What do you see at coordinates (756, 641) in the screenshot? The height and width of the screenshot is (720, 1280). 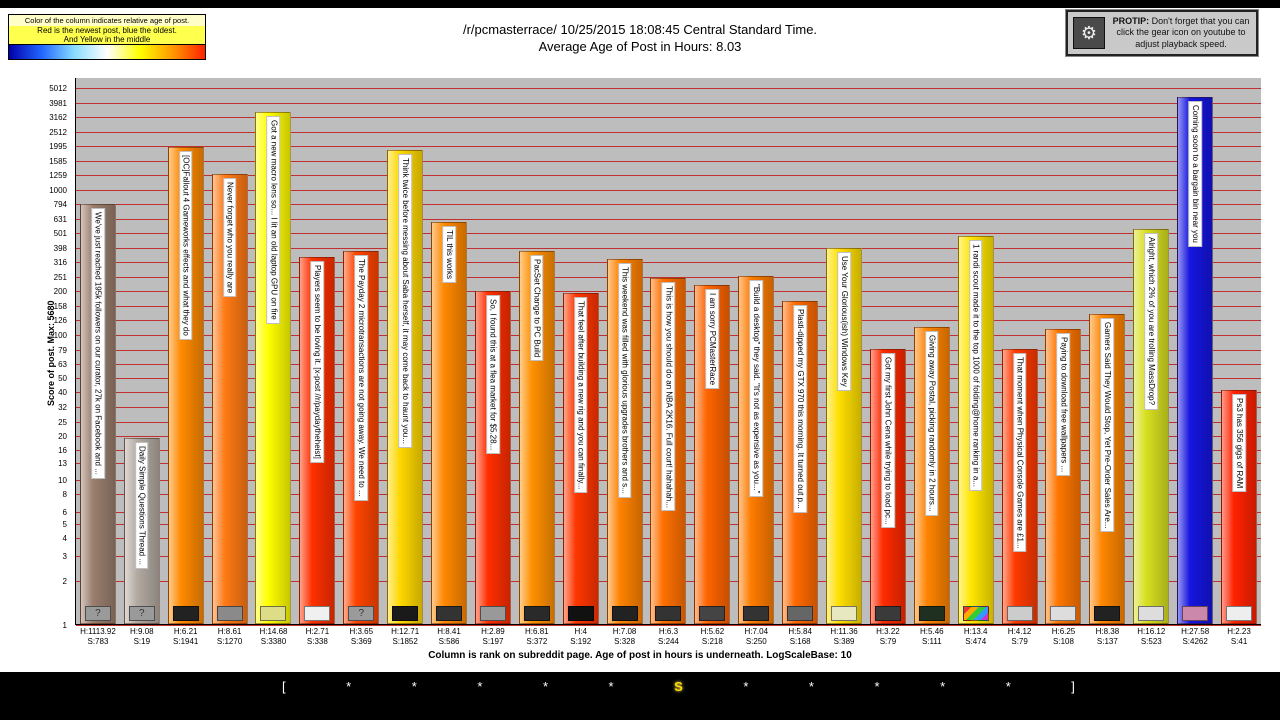 I see `score-label: S:250` at bounding box center [756, 641].